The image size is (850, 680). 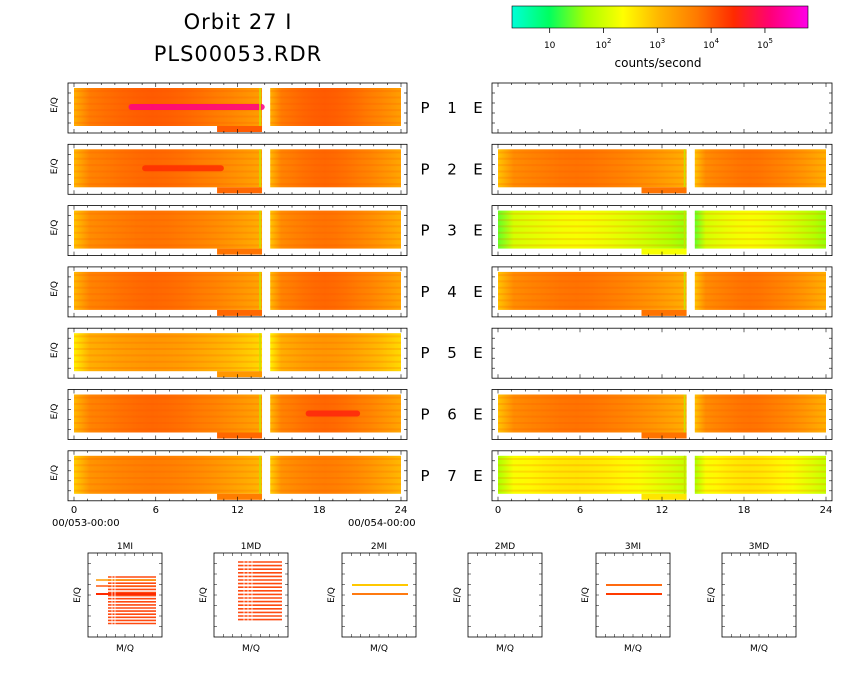 I want to click on p-panel-4-heatmap, so click(x=237, y=293).